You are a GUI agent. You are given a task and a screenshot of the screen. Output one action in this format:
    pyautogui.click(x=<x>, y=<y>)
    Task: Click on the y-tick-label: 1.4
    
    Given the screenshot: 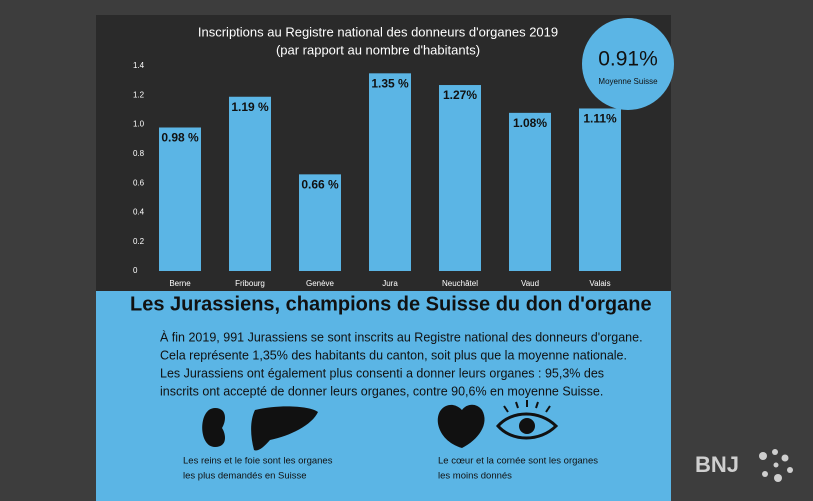 What is the action you would take?
    pyautogui.click(x=139, y=65)
    